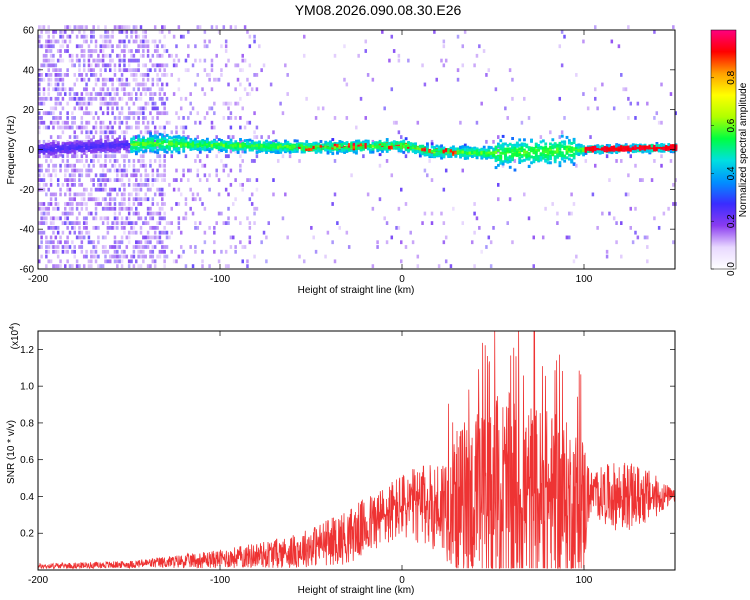 This screenshot has width=750, height=600. Describe the element at coordinates (29, 70) in the screenshot. I see `spectrogram-y-tick-label: 40` at that location.